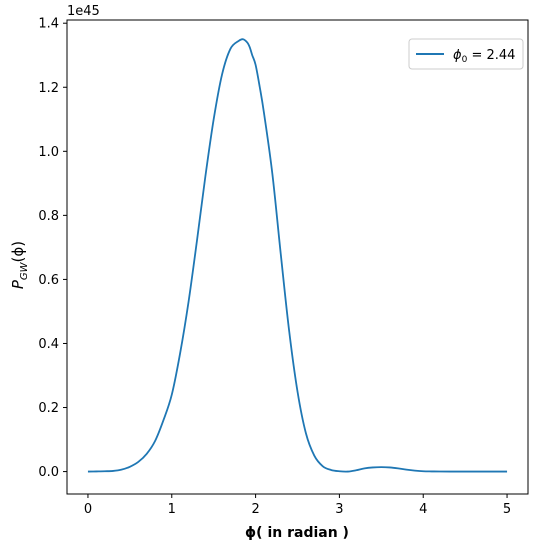 The height and width of the screenshot is (552, 541). Describe the element at coordinates (48, 152) in the screenshot. I see `y-tick-label: 1.0` at that location.